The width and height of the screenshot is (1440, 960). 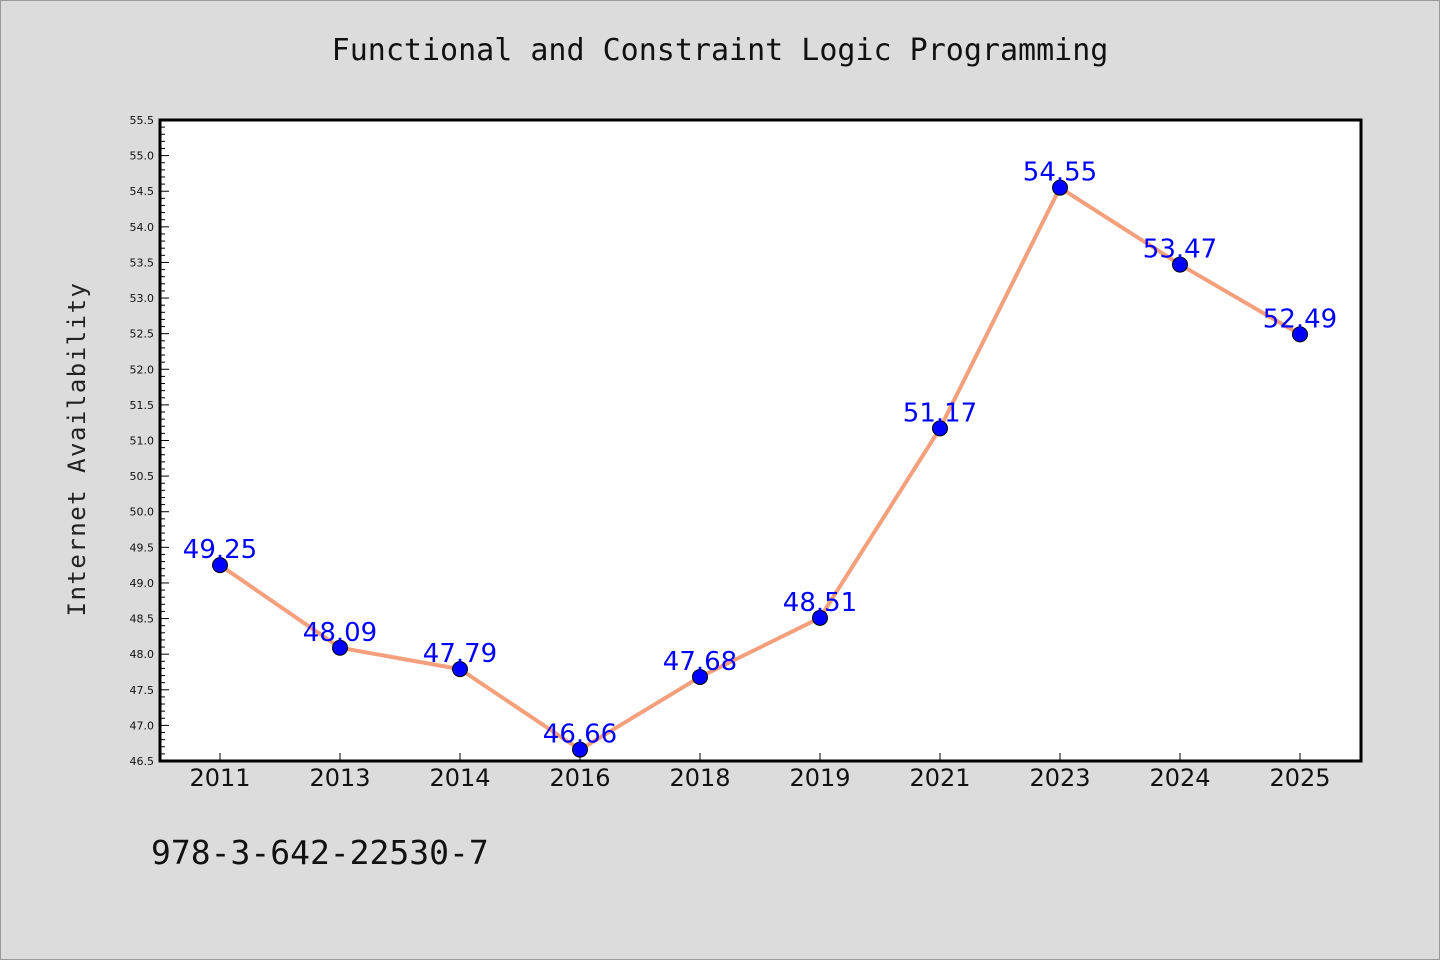 I want to click on y-tick-label: 49.5, so click(x=142, y=547).